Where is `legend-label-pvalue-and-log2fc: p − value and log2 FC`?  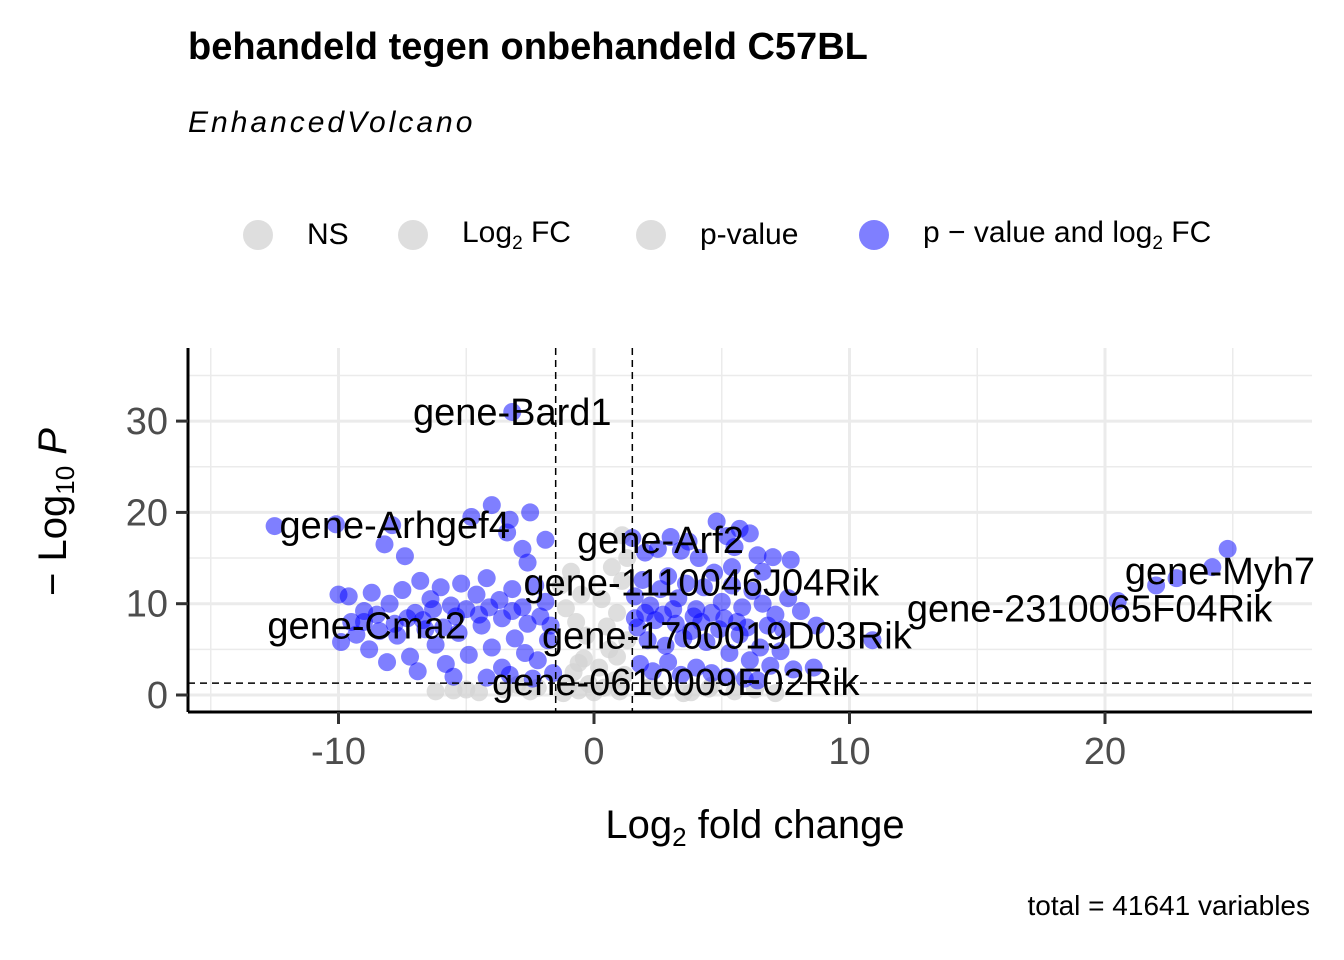
legend-label-pvalue-and-log2fc: p − value and log2 FC is located at coordinates (1067, 234).